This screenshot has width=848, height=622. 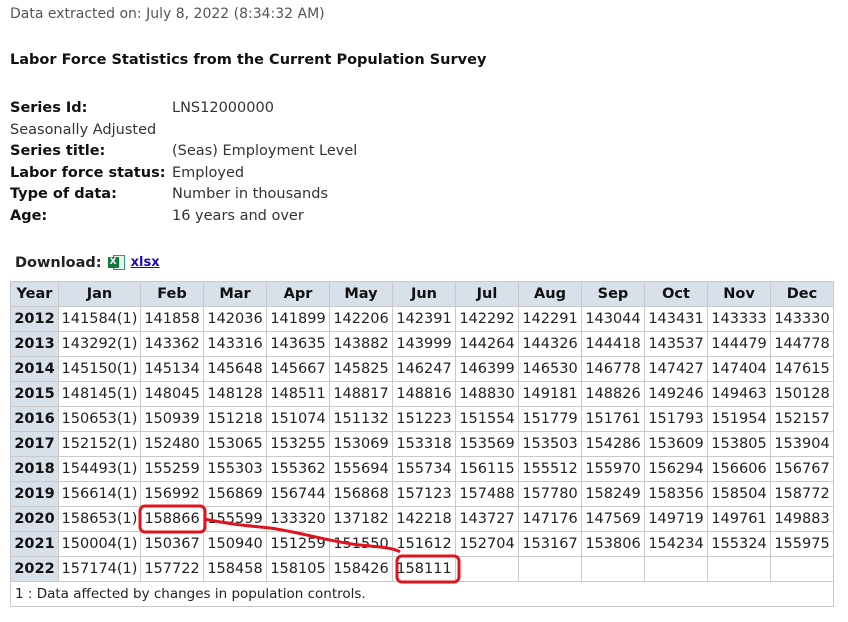 What do you see at coordinates (235, 294) in the screenshot?
I see `column-header-mar: Mar` at bounding box center [235, 294].